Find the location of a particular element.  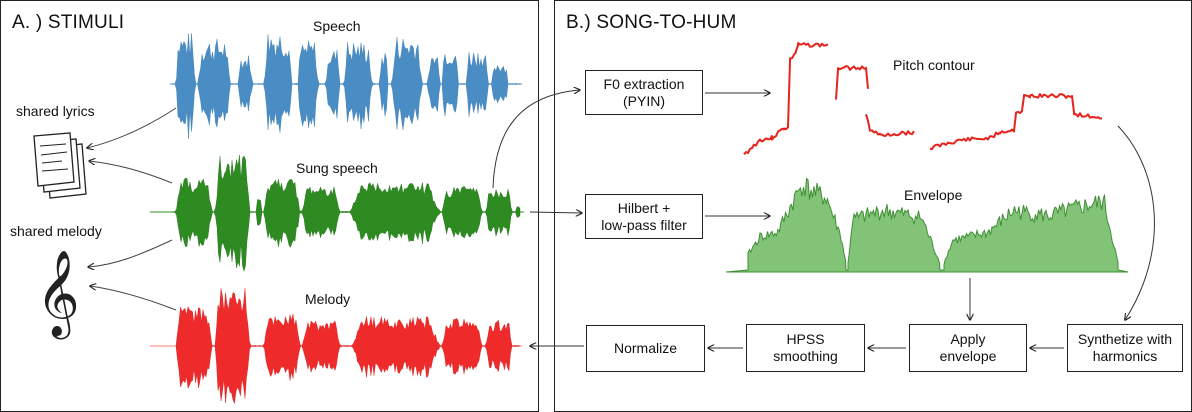

treble-clef-icon: 𝄞 is located at coordinates (58, 295).